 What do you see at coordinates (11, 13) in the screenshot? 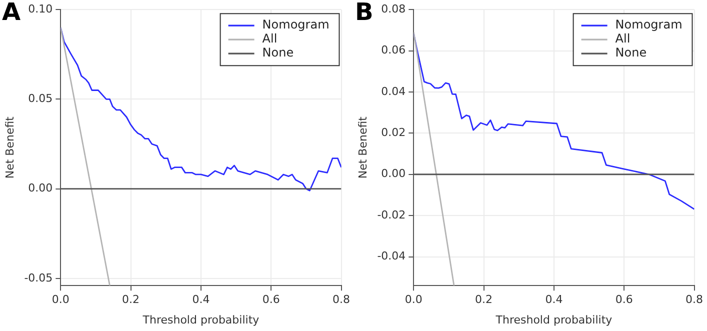
I see `chart-title: A` at bounding box center [11, 13].